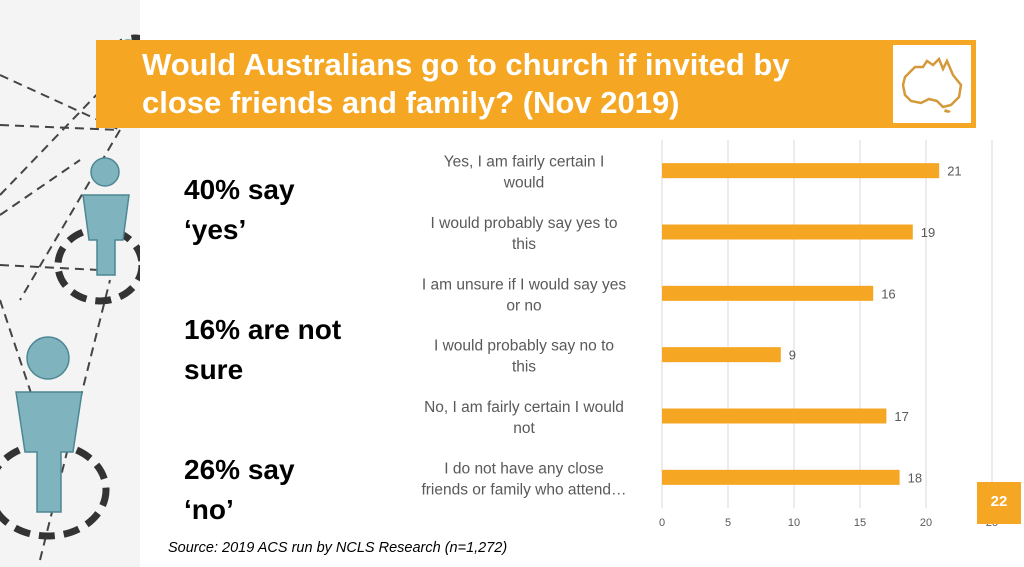  Describe the element at coordinates (524, 407) in the screenshot. I see `category-label-4-line-0: No, I am fairly certain I would` at that location.